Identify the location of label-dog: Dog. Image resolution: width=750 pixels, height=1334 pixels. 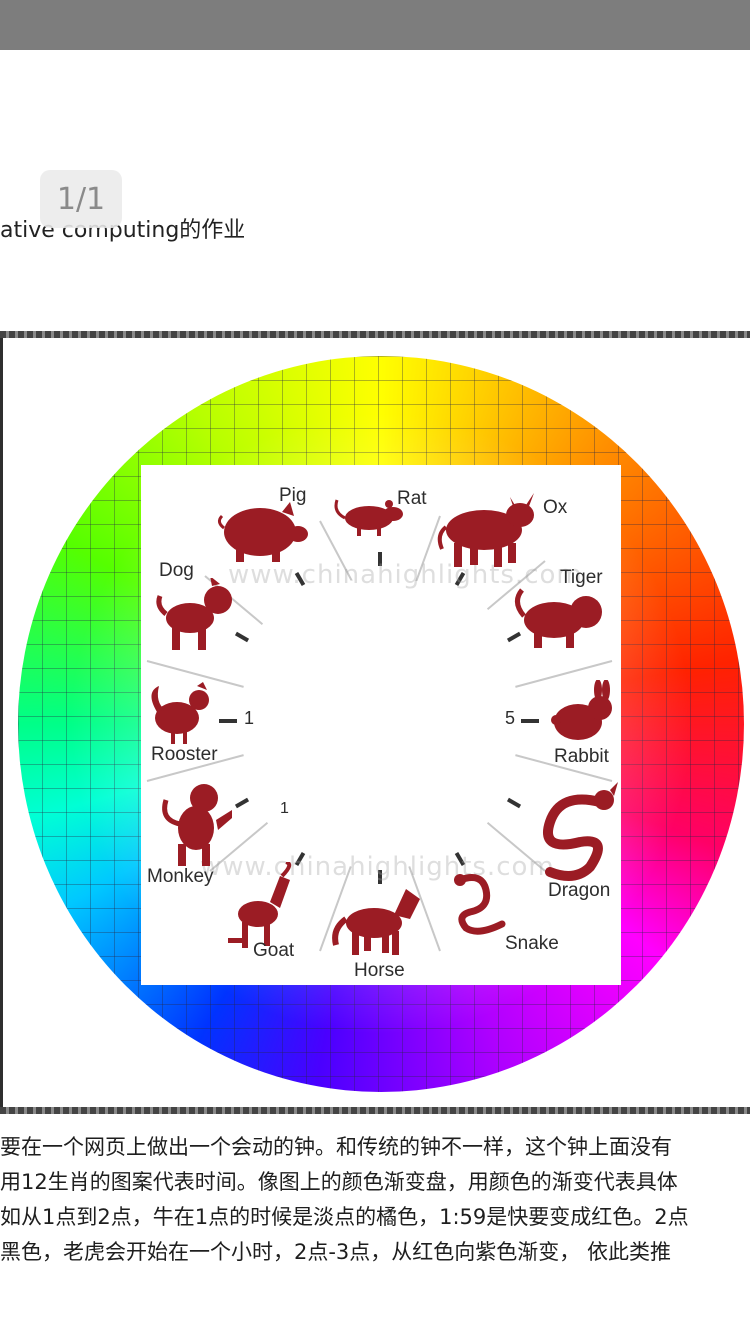
(176, 570).